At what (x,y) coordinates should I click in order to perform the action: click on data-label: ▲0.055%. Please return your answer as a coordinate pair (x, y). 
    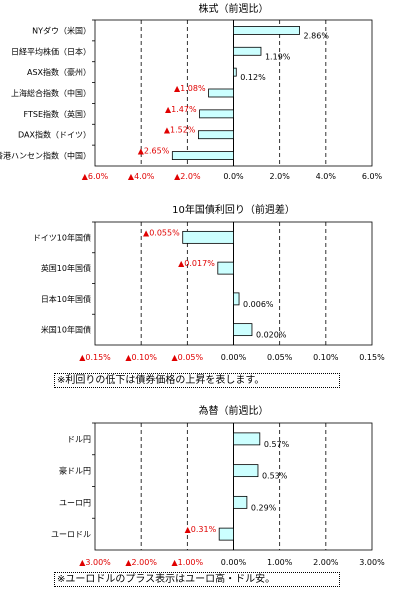
    Looking at the image, I should click on (161, 232).